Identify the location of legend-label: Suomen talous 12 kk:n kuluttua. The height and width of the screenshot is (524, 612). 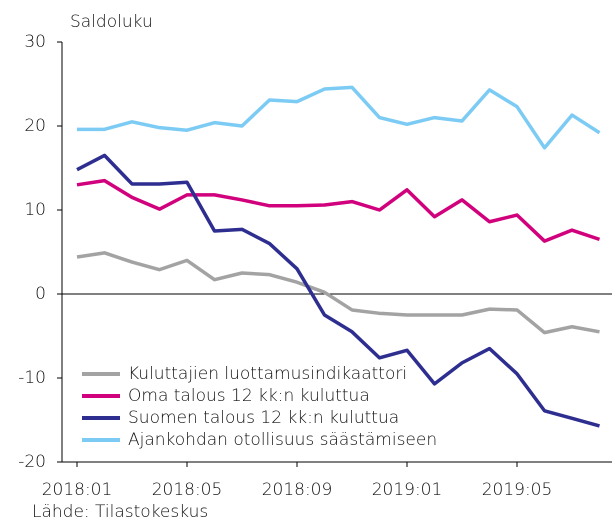
(263, 418).